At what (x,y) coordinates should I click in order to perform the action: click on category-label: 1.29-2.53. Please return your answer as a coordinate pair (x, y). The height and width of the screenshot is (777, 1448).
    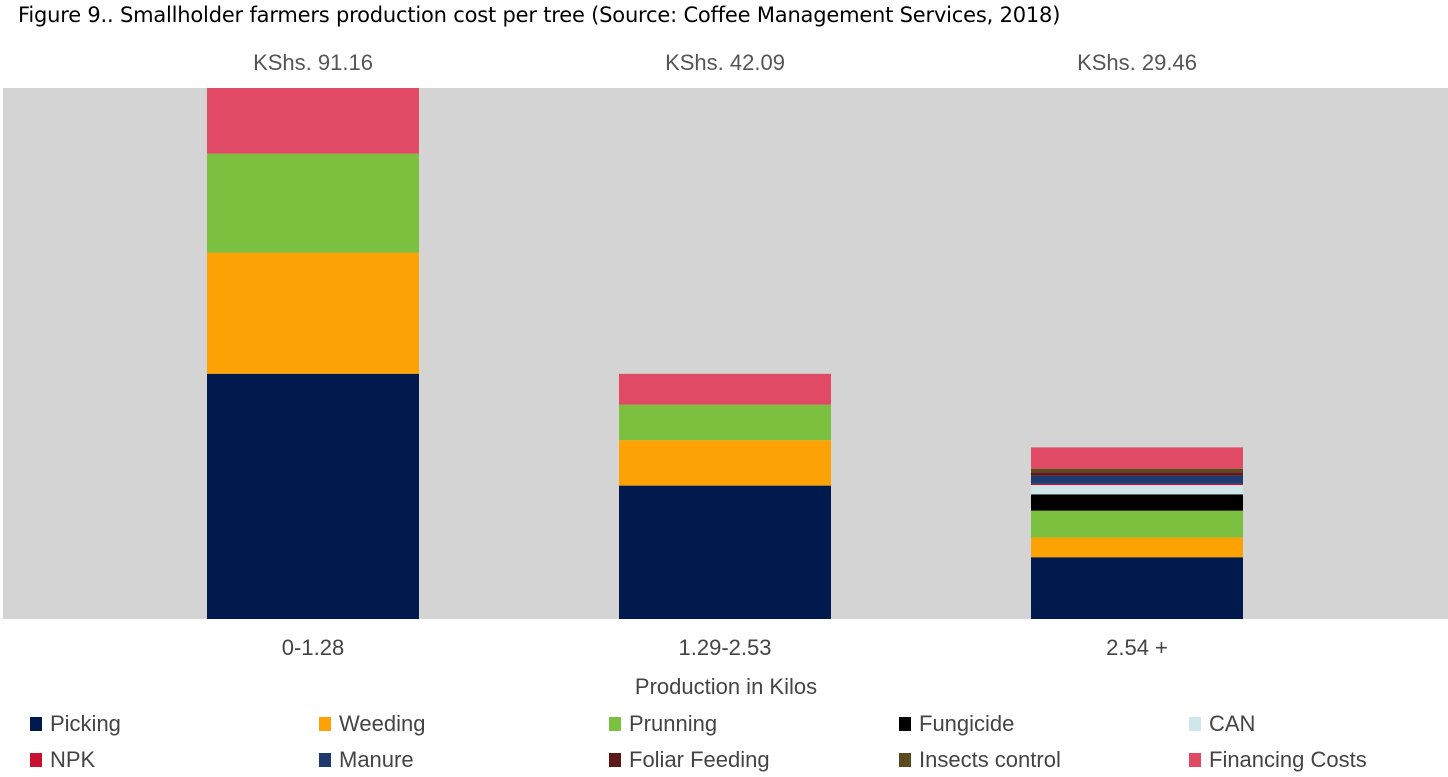
    Looking at the image, I should click on (725, 647).